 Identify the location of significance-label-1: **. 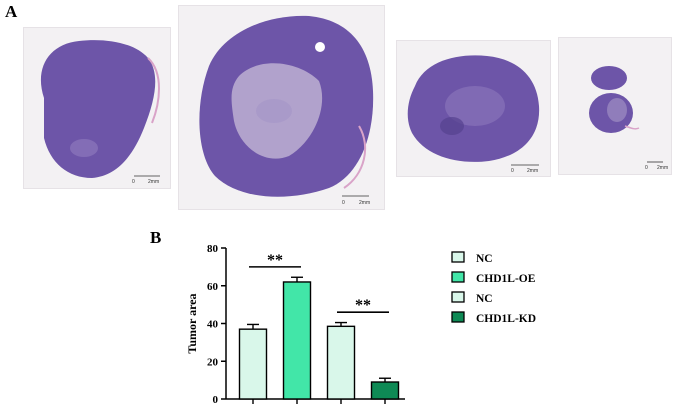
(363, 305).